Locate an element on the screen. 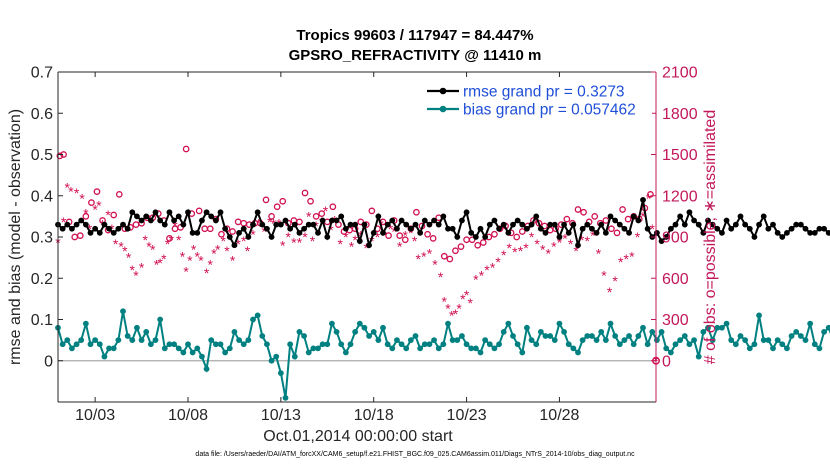  x-tick-label: 10/03 is located at coordinates (95, 415).